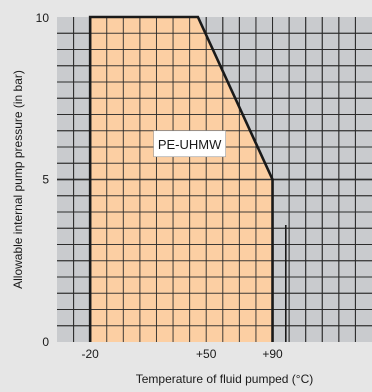  What do you see at coordinates (45, 342) in the screenshot?
I see `y-tick-label: 0` at bounding box center [45, 342].